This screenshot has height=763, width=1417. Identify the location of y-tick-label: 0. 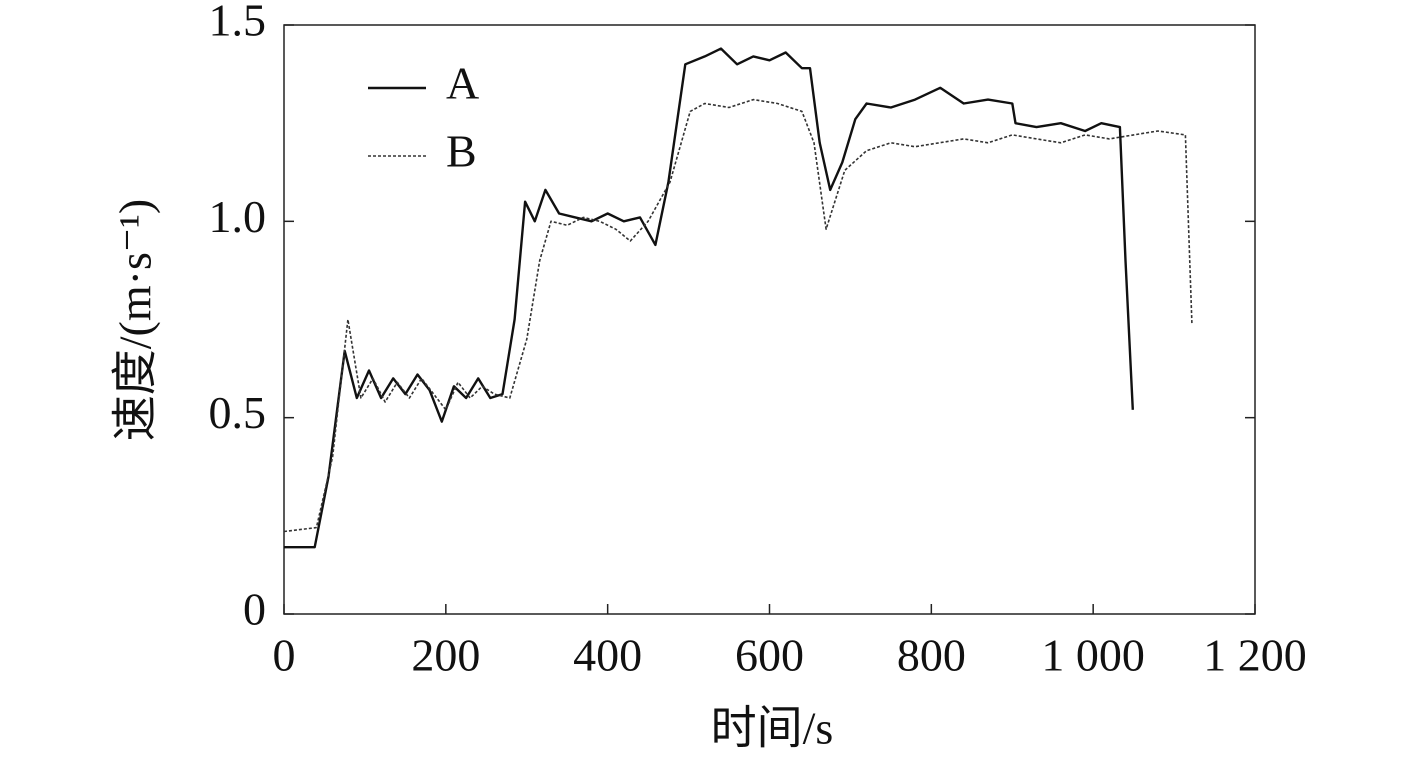
(254, 609).